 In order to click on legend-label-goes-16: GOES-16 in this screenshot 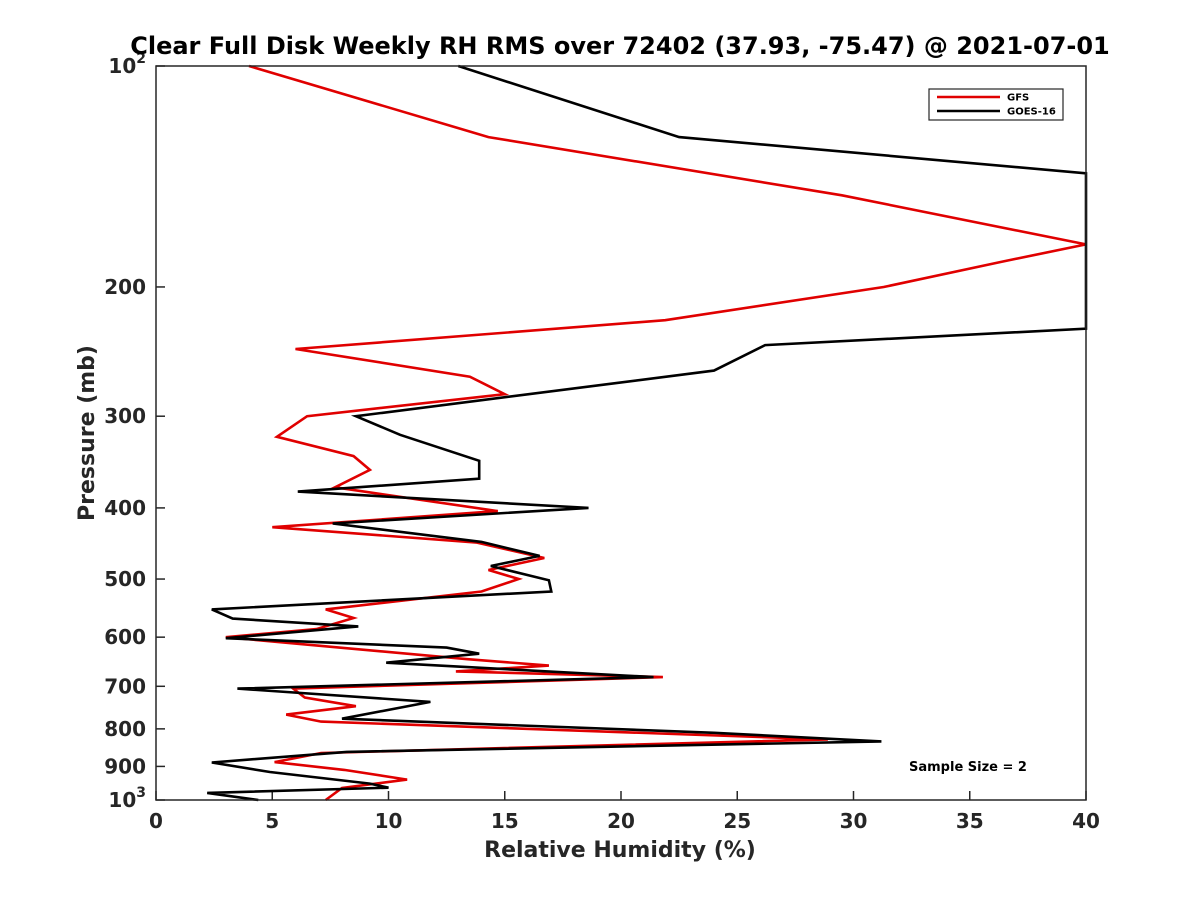, I will do `click(1031, 112)`.